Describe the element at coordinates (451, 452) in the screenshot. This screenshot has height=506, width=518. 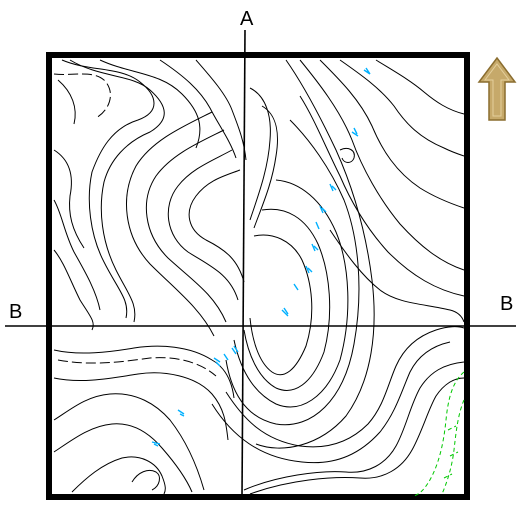
I see `green-tick` at that location.